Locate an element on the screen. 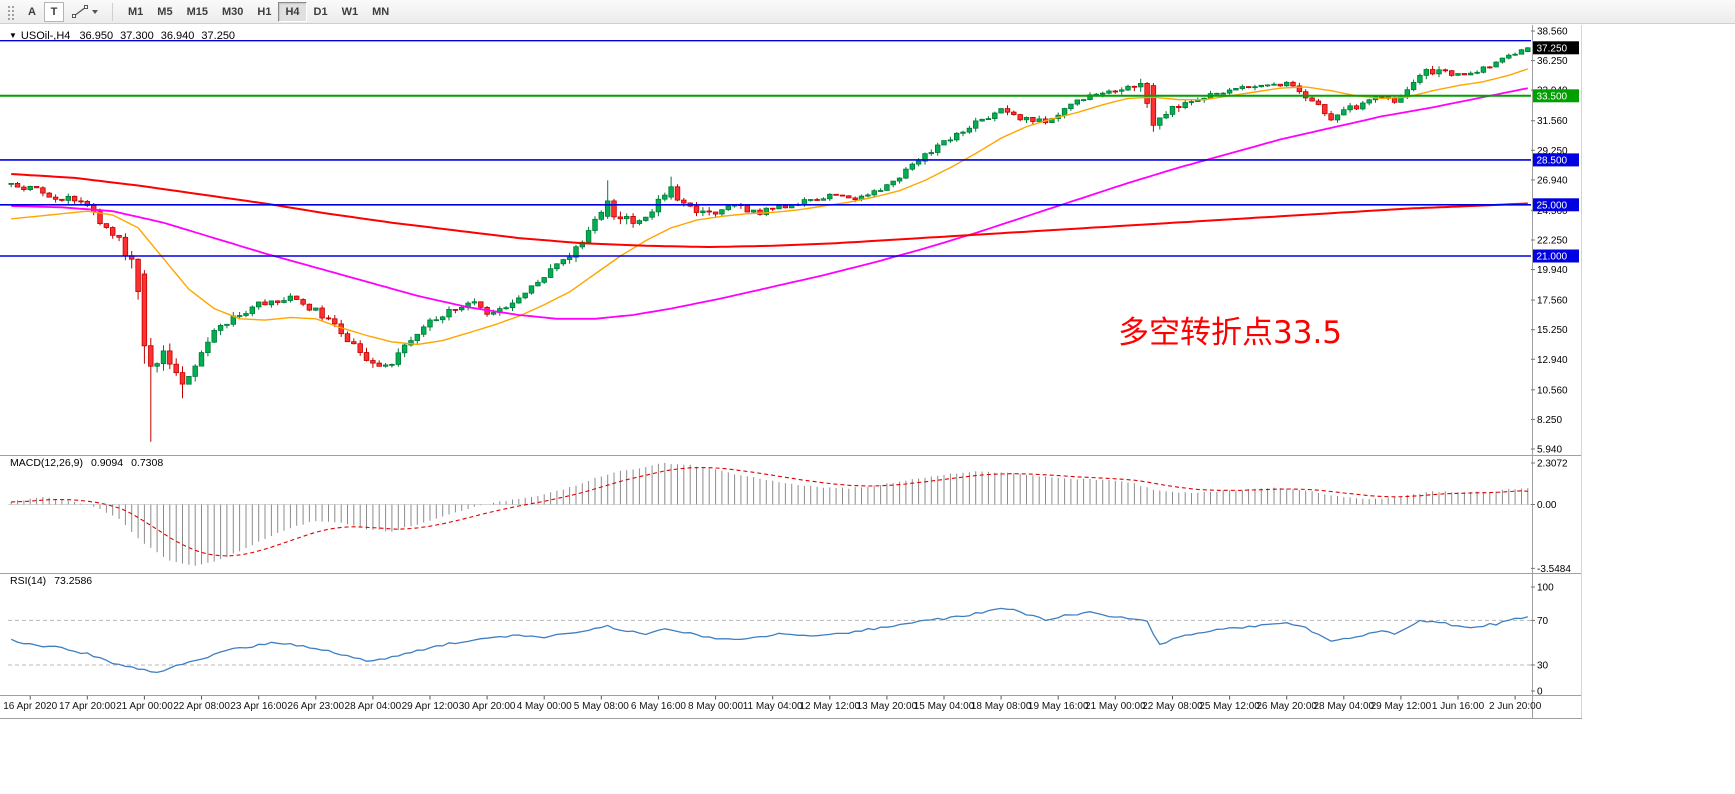 The height and width of the screenshot is (794, 1735). symbol-dropdown-icon: ▼ is located at coordinates (13, 35).